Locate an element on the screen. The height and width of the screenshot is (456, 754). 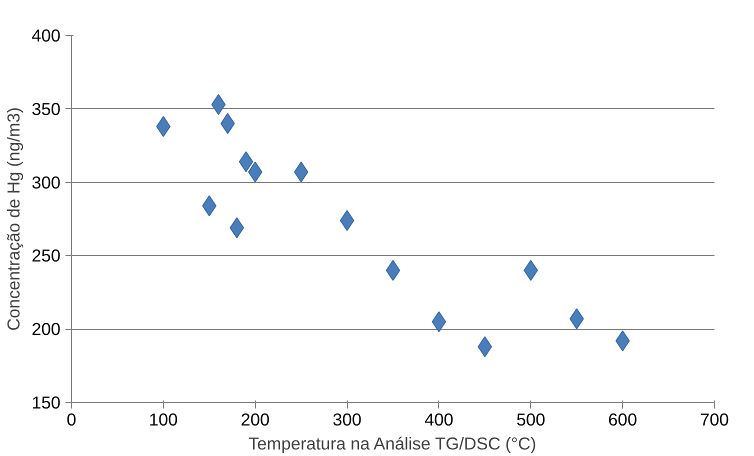
x-tick-label: 200 is located at coordinates (255, 420).